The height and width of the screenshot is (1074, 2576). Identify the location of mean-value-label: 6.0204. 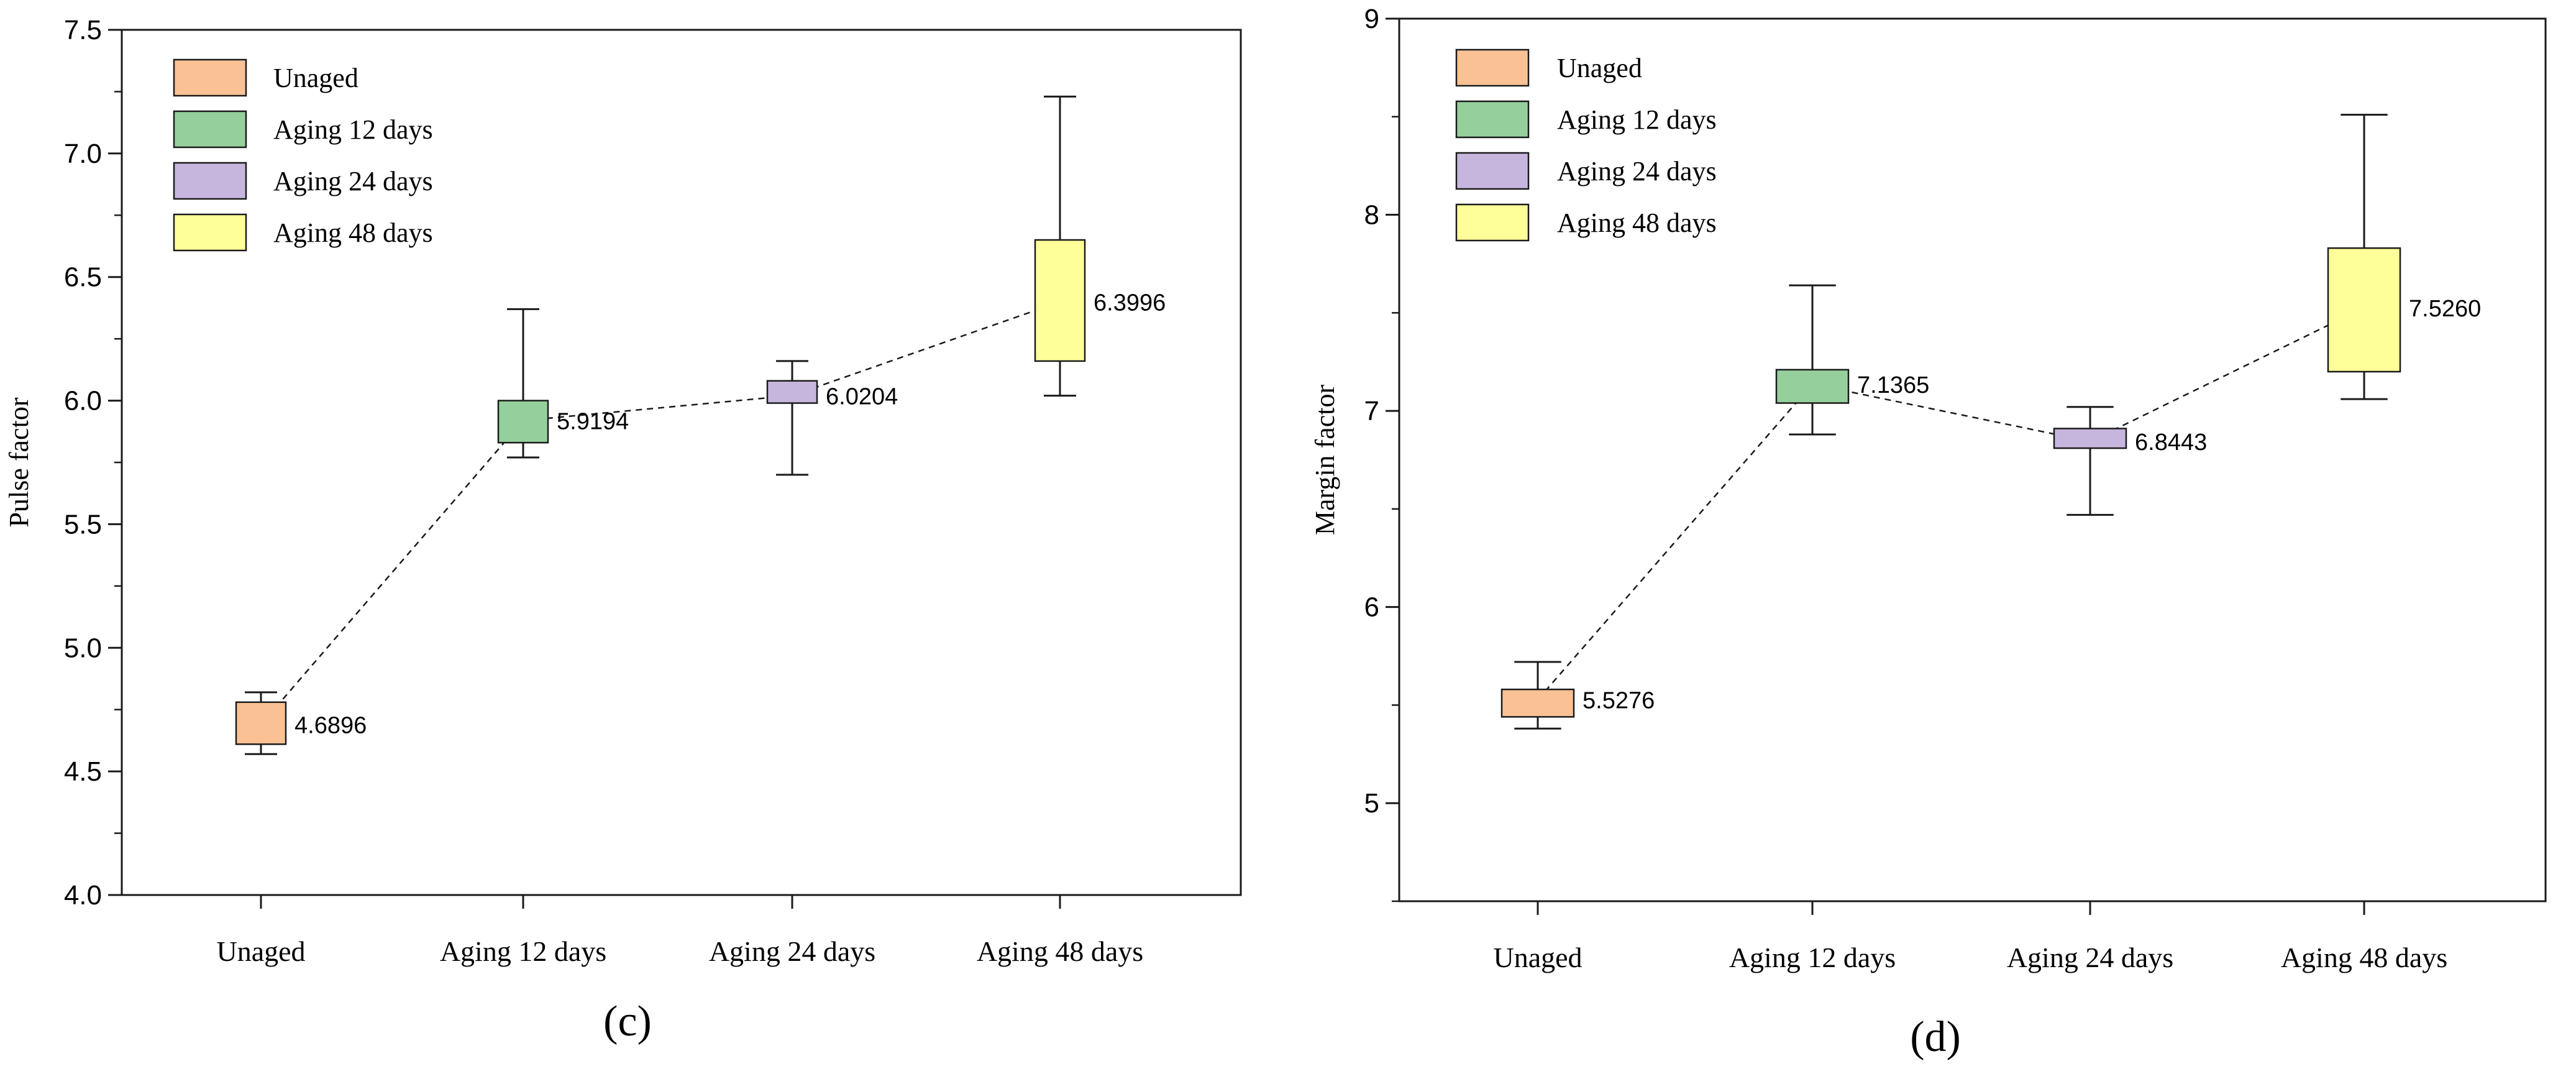
(862, 396).